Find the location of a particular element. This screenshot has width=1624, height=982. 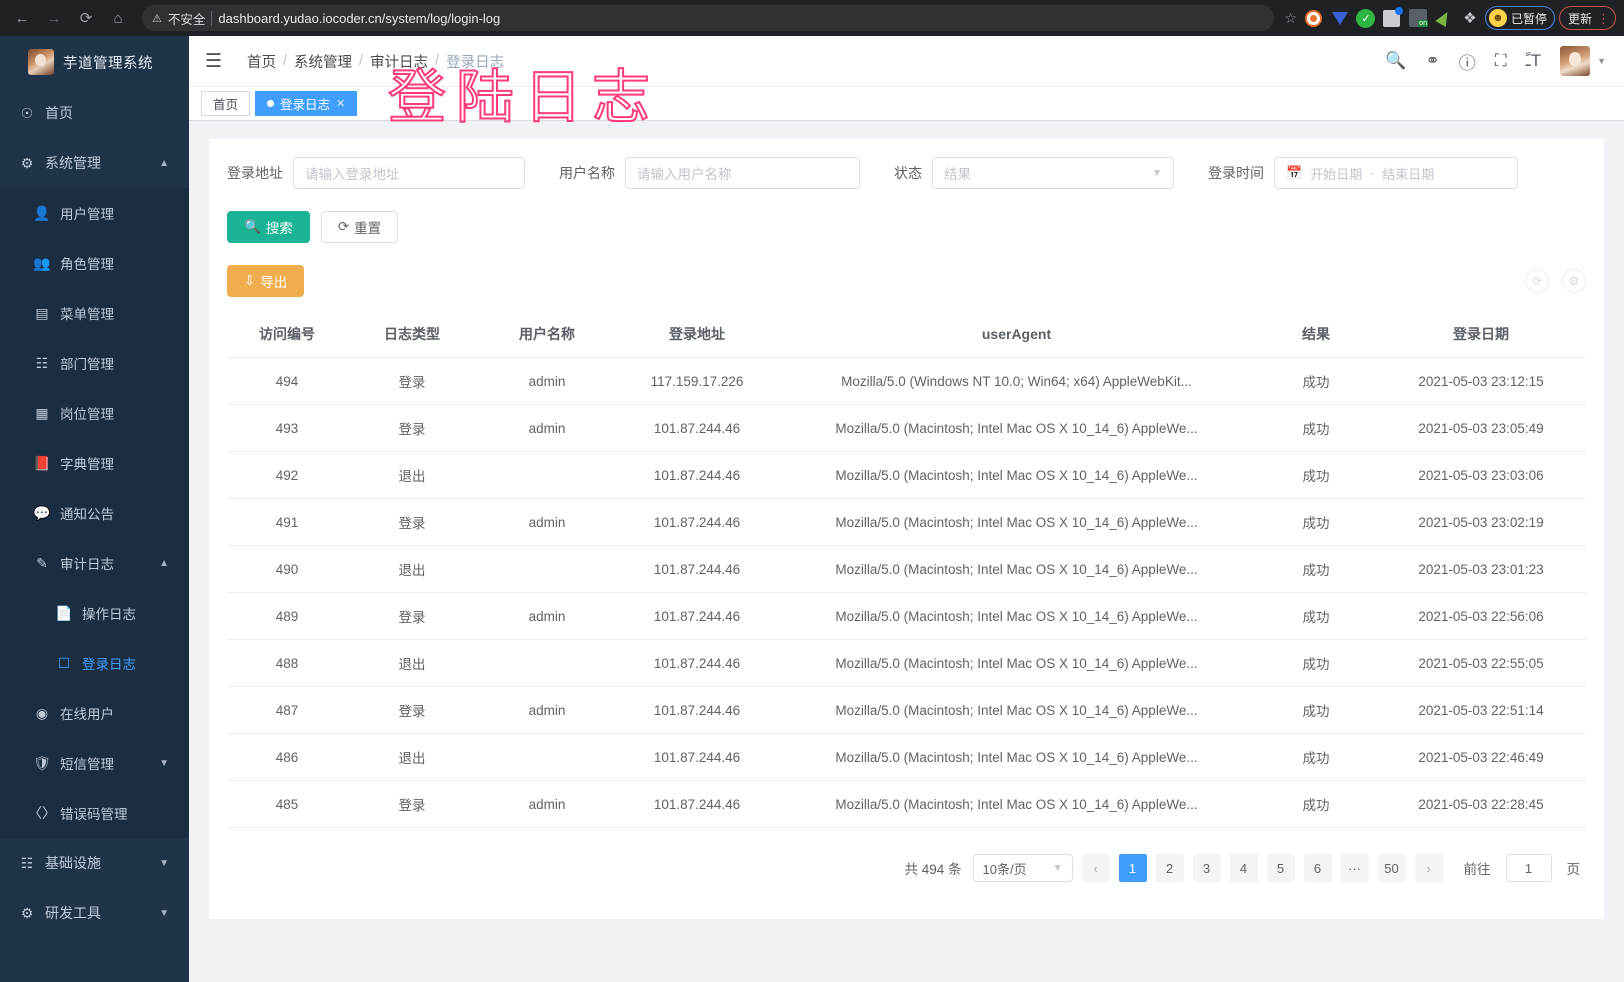

status-select: 结果 ▼ is located at coordinates (1053, 173).